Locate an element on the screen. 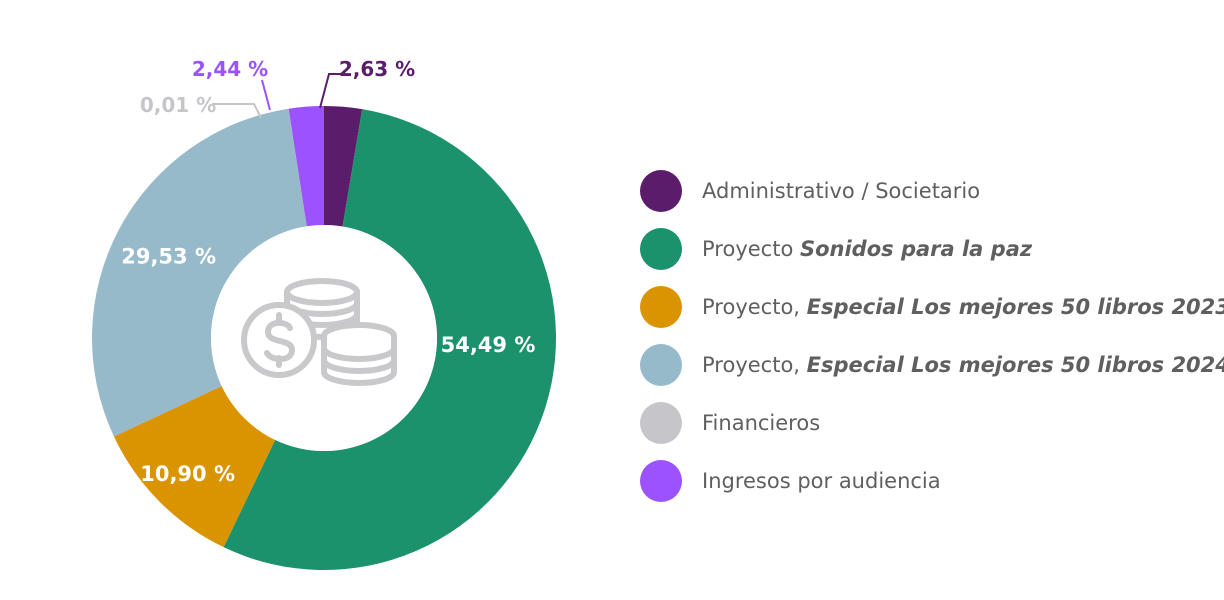 This screenshot has height=600, width=1224. legend-label: Financieros is located at coordinates (761, 423).